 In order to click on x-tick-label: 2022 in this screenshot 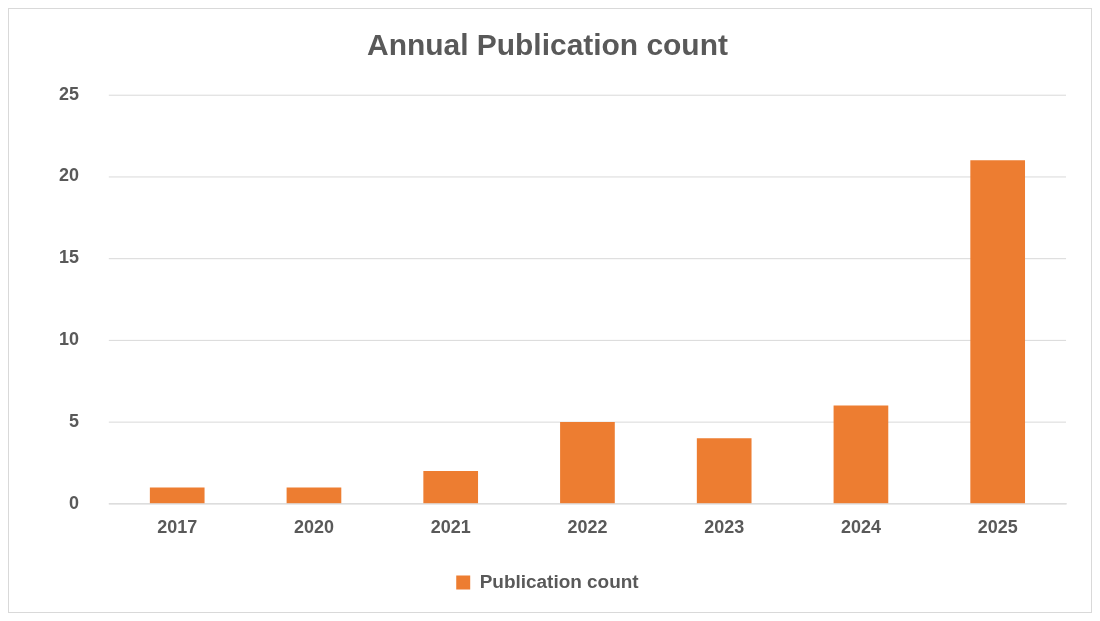, I will do `click(587, 527)`.